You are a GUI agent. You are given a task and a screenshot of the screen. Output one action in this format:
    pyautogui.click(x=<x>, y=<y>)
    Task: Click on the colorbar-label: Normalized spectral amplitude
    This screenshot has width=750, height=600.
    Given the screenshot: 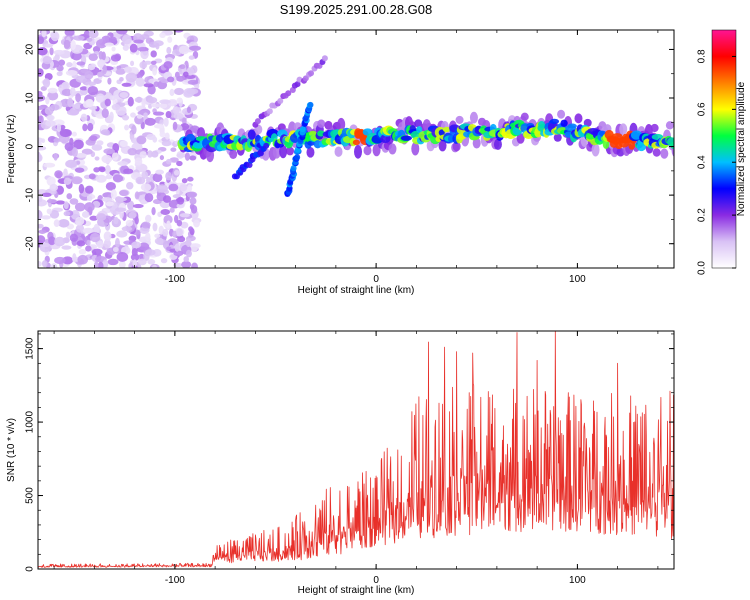 What is the action you would take?
    pyautogui.click(x=741, y=148)
    